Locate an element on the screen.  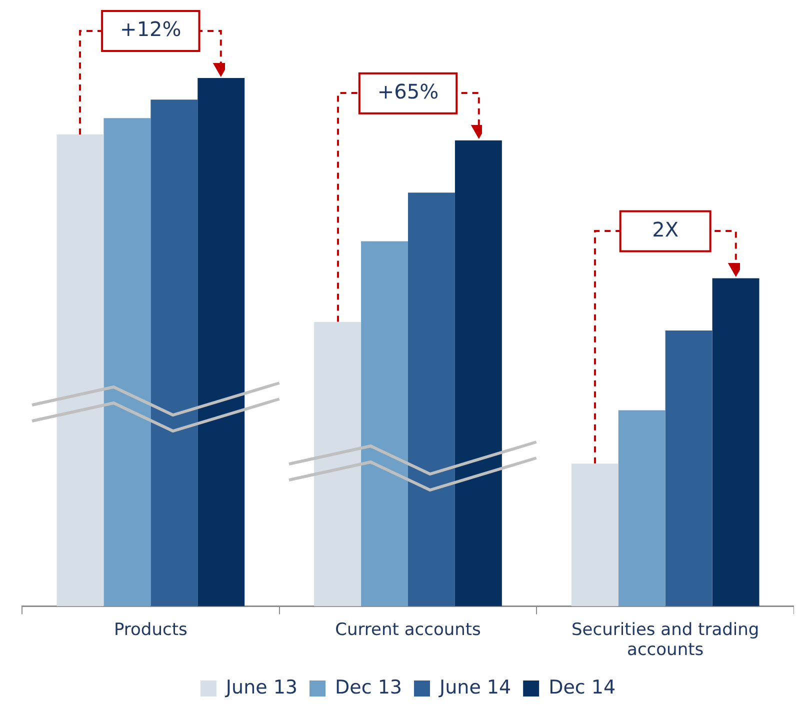
x-tick-label: Securities and trading accounts is located at coordinates (665, 640).